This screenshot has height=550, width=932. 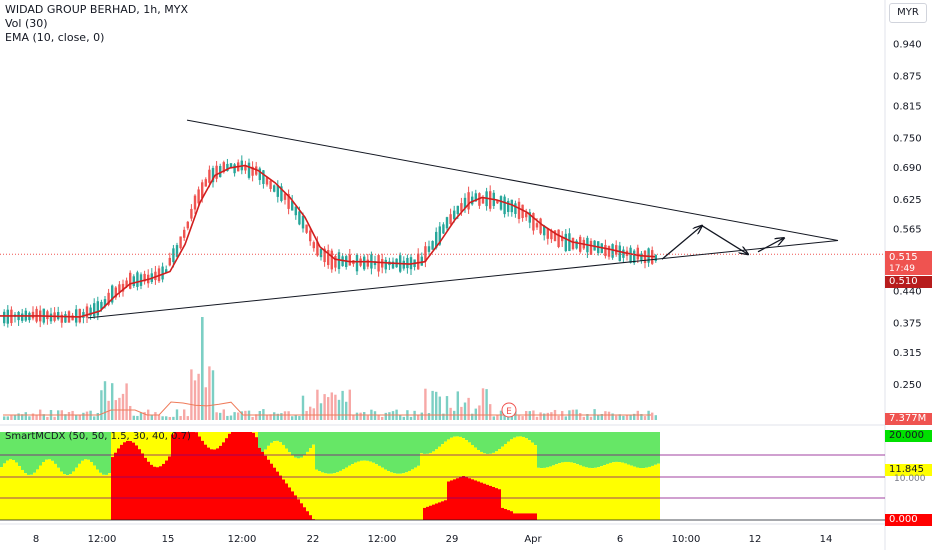 What do you see at coordinates (55, 37) in the screenshot?
I see `ema-legend: EMA (10, close, 0)` at bounding box center [55, 37].